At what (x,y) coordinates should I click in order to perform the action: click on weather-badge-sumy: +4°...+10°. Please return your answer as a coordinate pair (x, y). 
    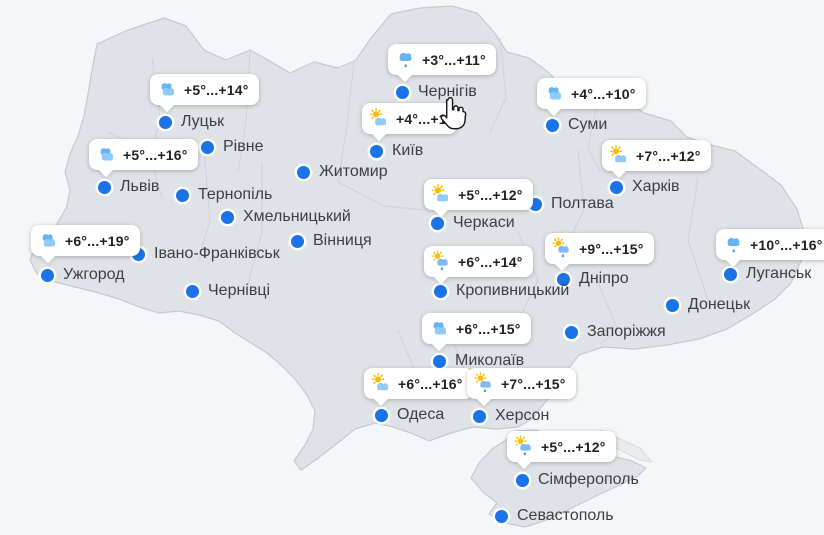
    Looking at the image, I should click on (591, 93).